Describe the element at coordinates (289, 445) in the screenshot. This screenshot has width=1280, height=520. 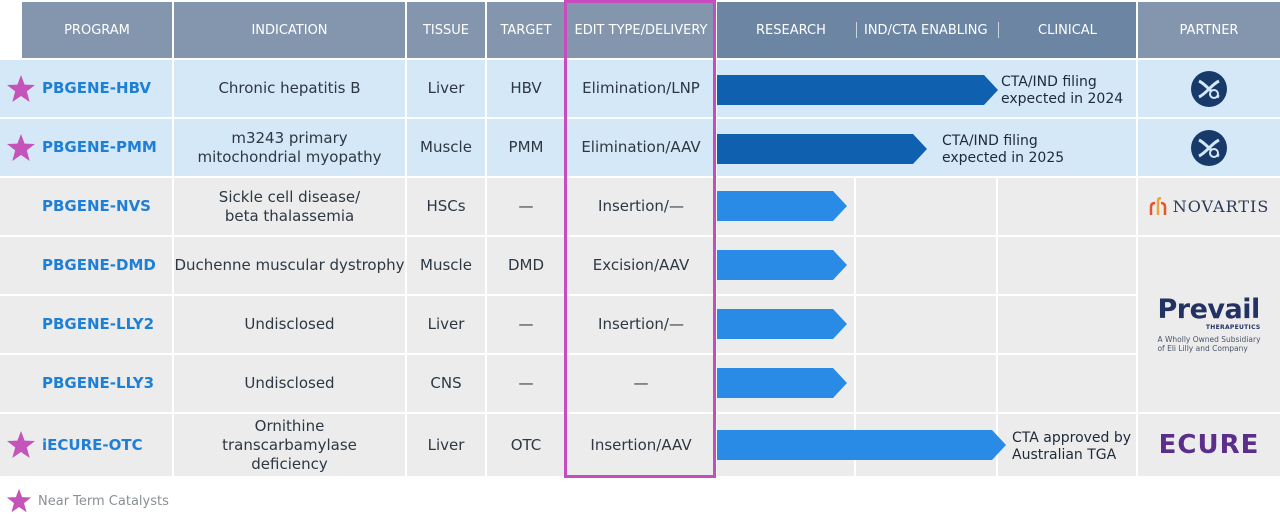
I see `indication: Ornithine transcarbamylase deficiency` at that location.